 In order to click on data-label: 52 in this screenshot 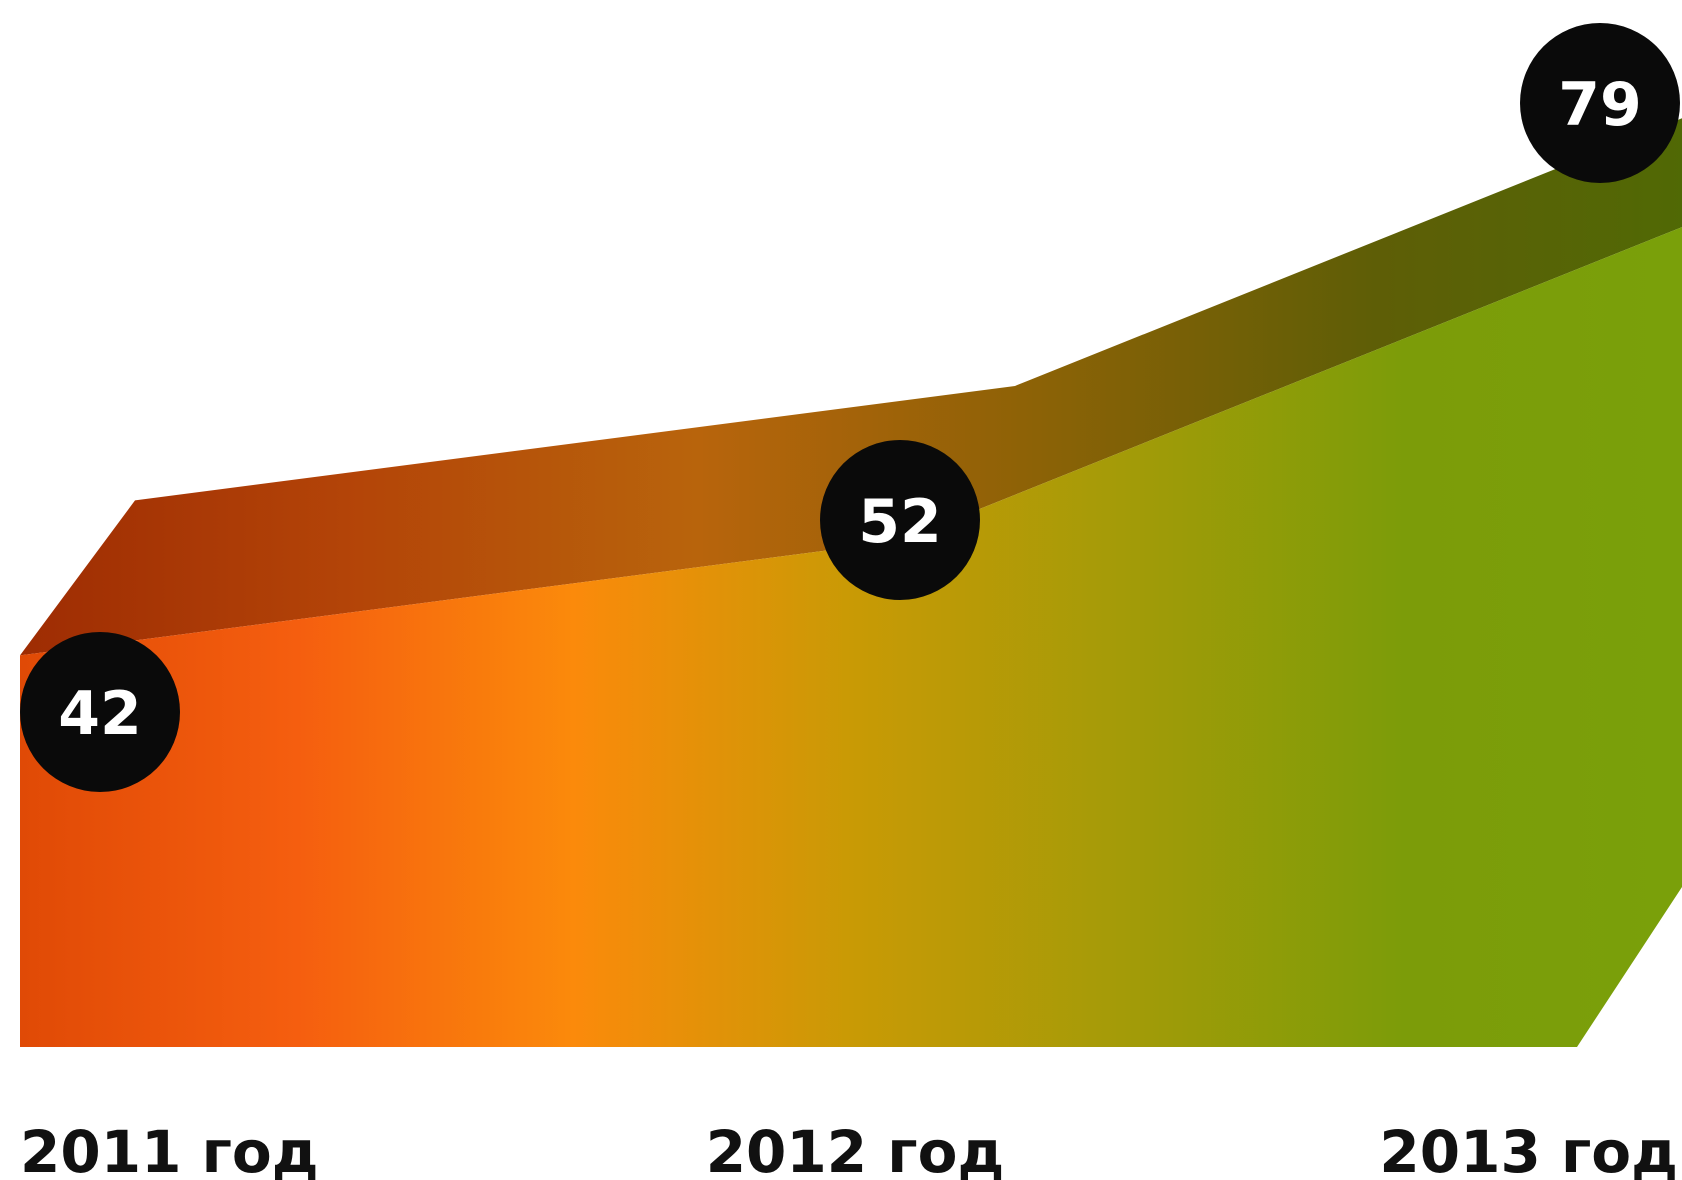, I will do `click(900, 522)`.